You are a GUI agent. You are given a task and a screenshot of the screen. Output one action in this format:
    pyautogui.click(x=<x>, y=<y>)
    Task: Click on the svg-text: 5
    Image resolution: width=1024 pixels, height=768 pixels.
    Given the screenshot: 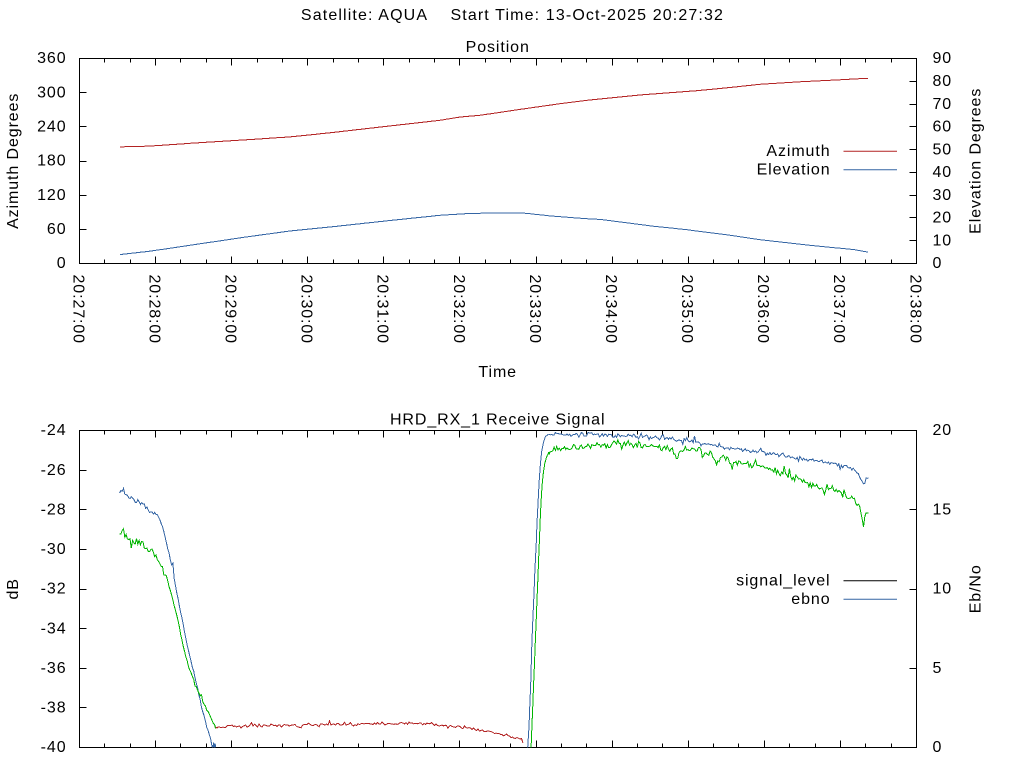 What is the action you would take?
    pyautogui.click(x=938, y=668)
    